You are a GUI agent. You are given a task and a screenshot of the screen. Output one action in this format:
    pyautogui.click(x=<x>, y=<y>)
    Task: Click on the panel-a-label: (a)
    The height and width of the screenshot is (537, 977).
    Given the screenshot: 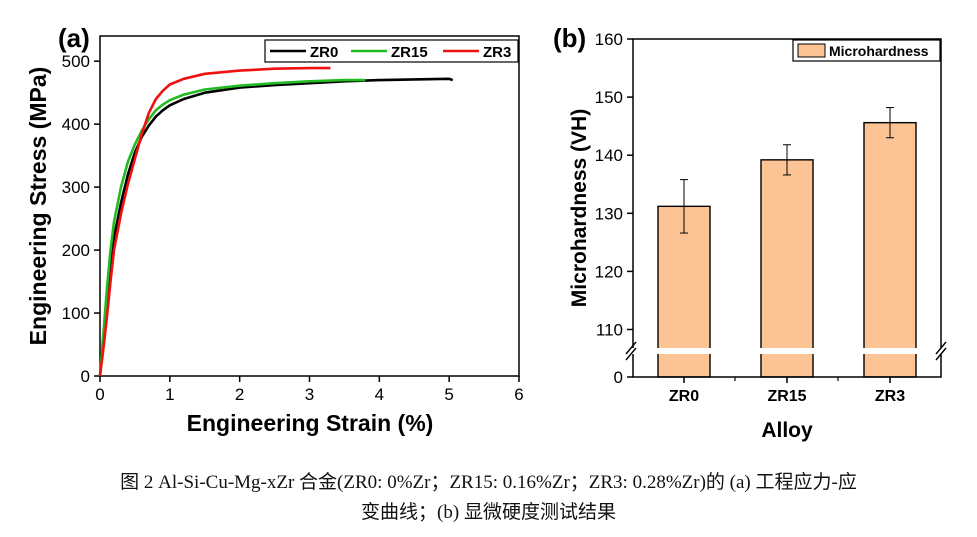 What is the action you would take?
    pyautogui.click(x=74, y=38)
    